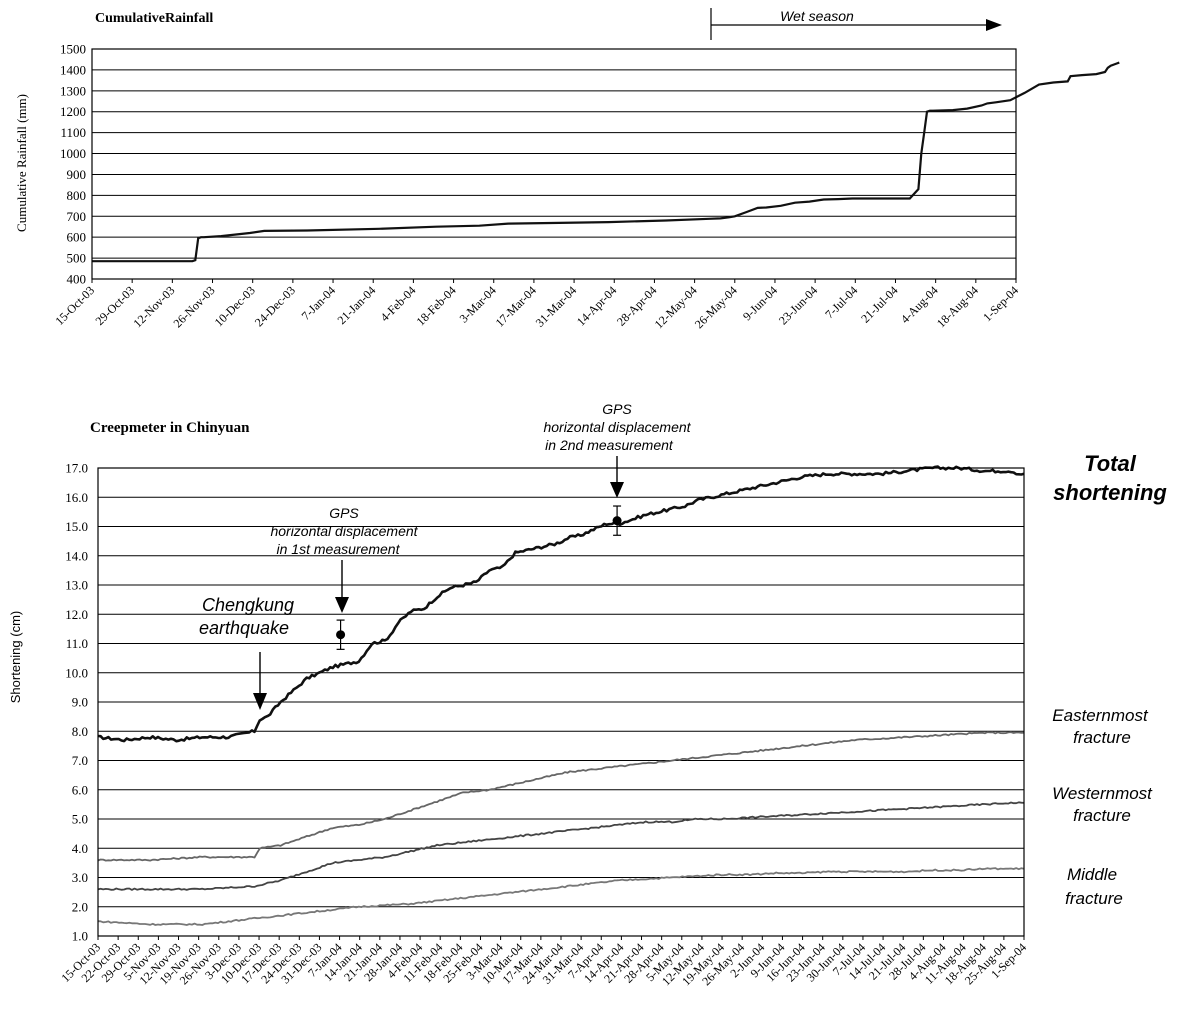 The width and height of the screenshot is (1190, 1018). Describe the element at coordinates (994, 25) in the screenshot. I see `wet-season-arrow-head` at that location.